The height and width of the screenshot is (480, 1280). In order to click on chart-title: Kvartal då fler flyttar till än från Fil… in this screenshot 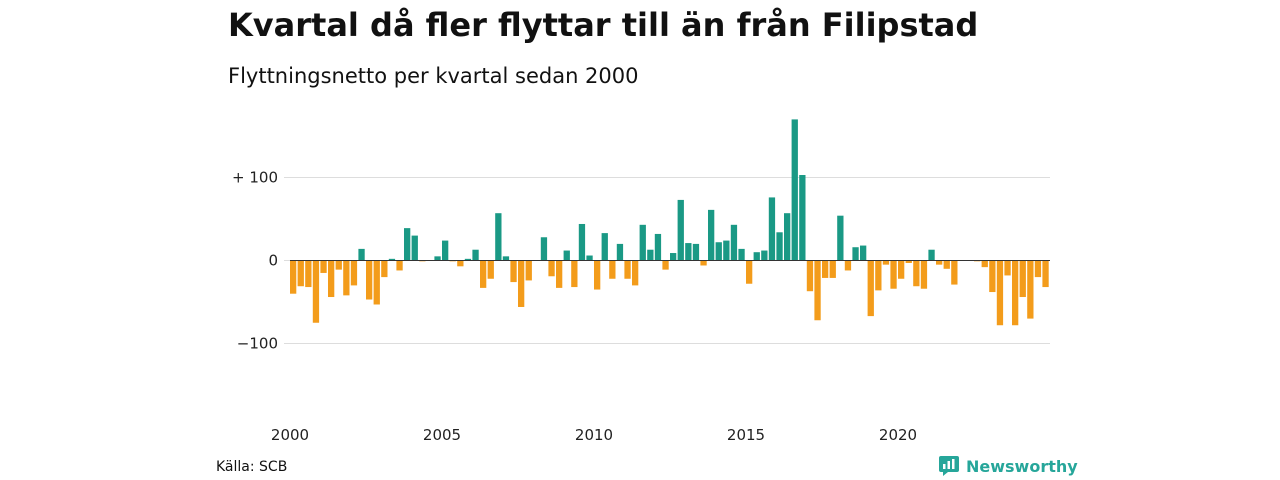, I will do `click(603, 25)`.